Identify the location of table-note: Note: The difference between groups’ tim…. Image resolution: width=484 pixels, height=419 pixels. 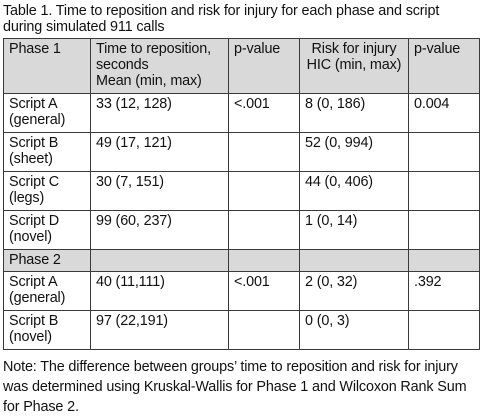
(243, 387).